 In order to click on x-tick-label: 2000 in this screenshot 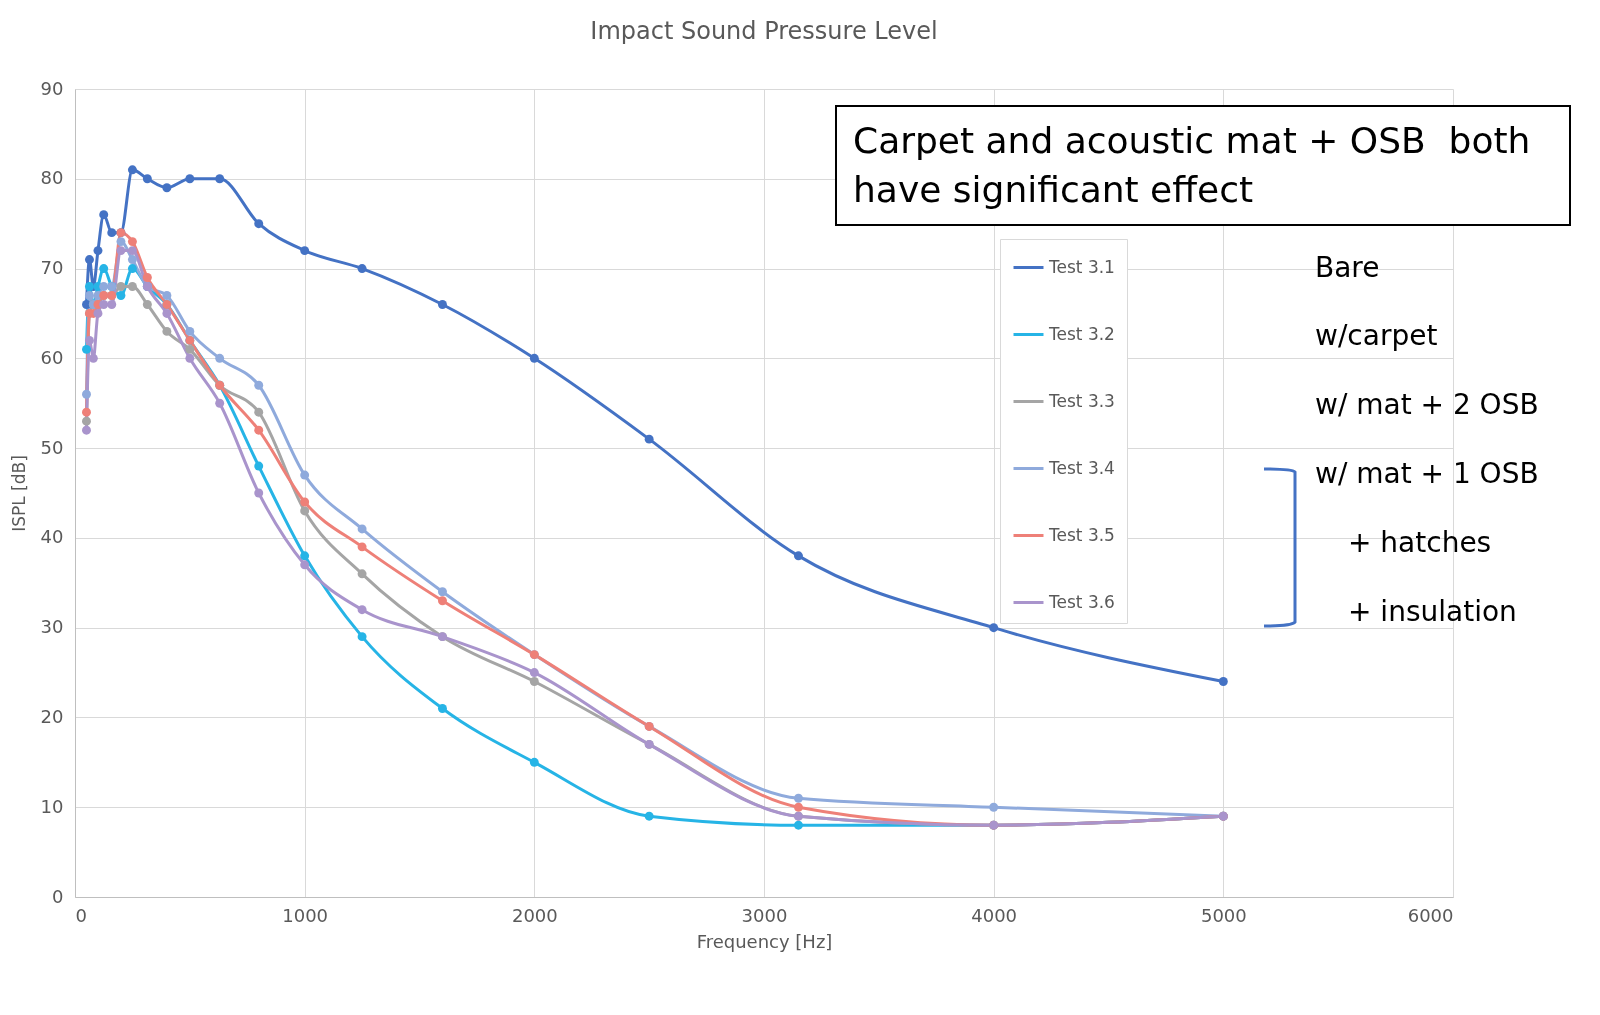, I will do `click(534, 915)`.